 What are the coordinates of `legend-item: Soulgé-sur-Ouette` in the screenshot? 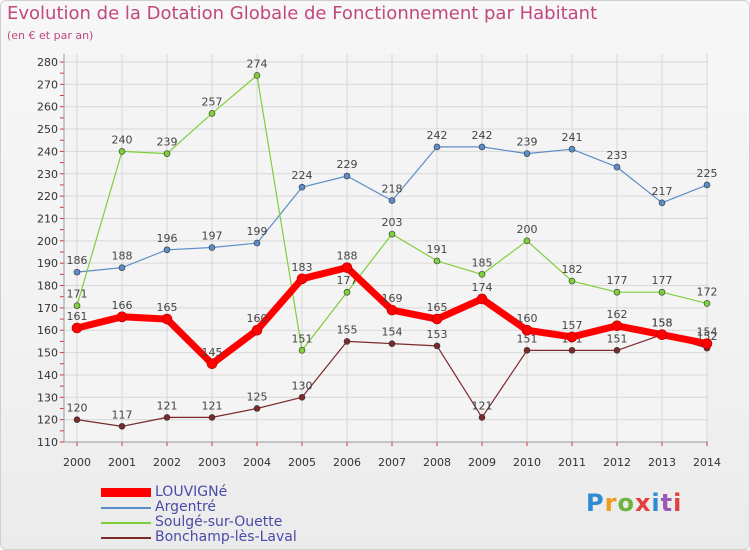 It's located at (199, 522).